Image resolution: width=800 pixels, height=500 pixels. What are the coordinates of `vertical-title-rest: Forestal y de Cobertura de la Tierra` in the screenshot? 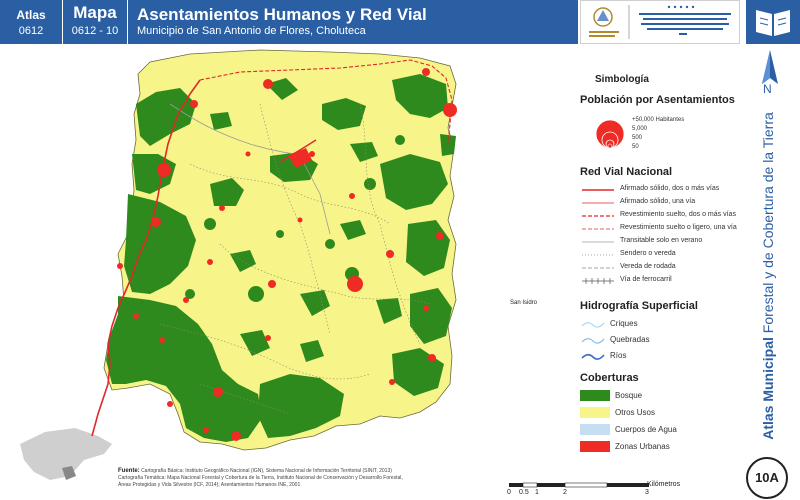 It's located at (768, 225).